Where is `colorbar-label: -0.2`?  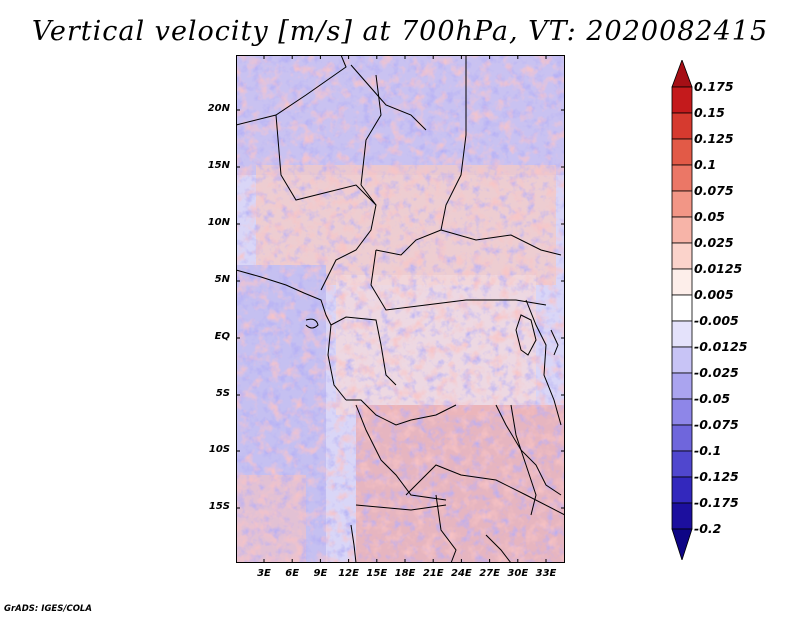
colorbar-label: -0.2 is located at coordinates (708, 528).